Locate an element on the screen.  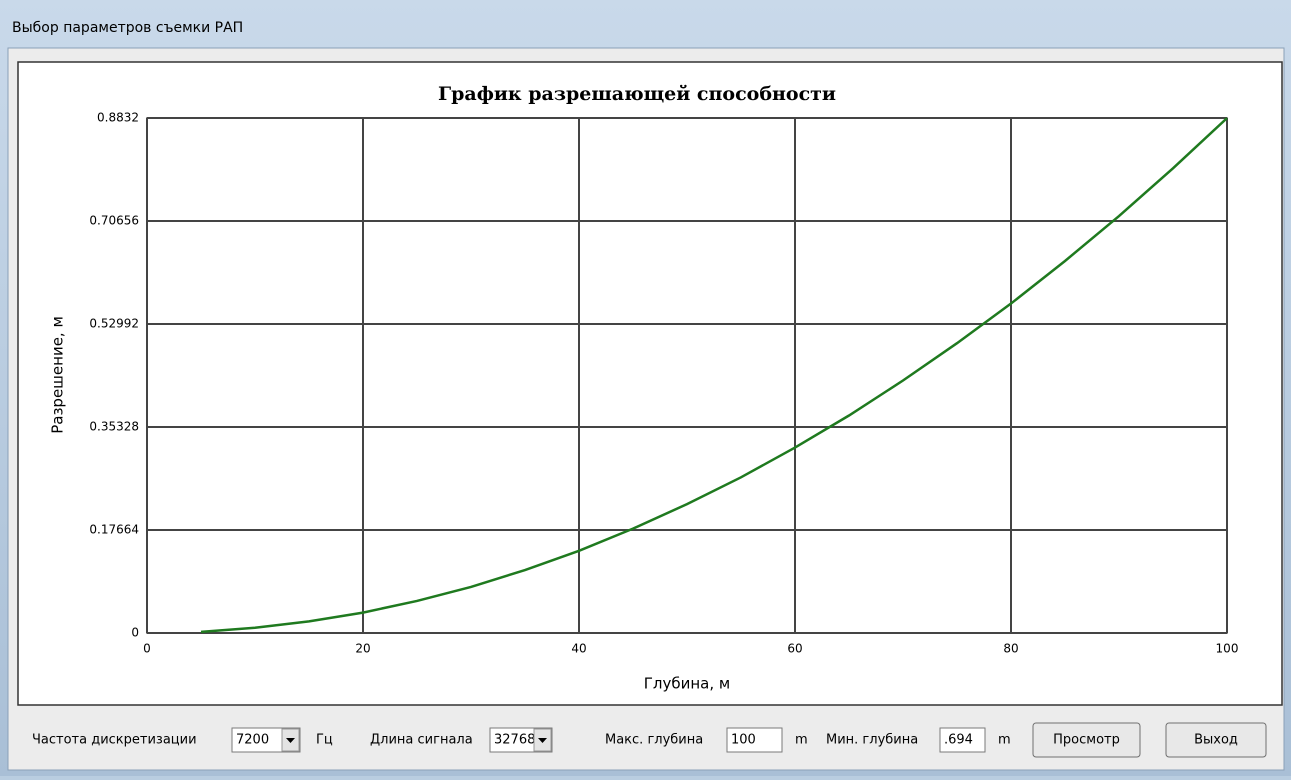
control-label: Макс. глубина is located at coordinates (654, 740).